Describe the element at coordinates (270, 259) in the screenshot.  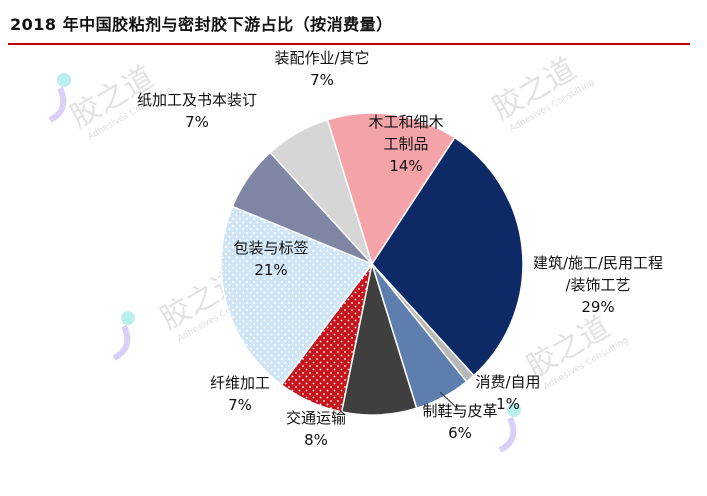
I see `slice-label-7: 包装与标签 21%` at that location.